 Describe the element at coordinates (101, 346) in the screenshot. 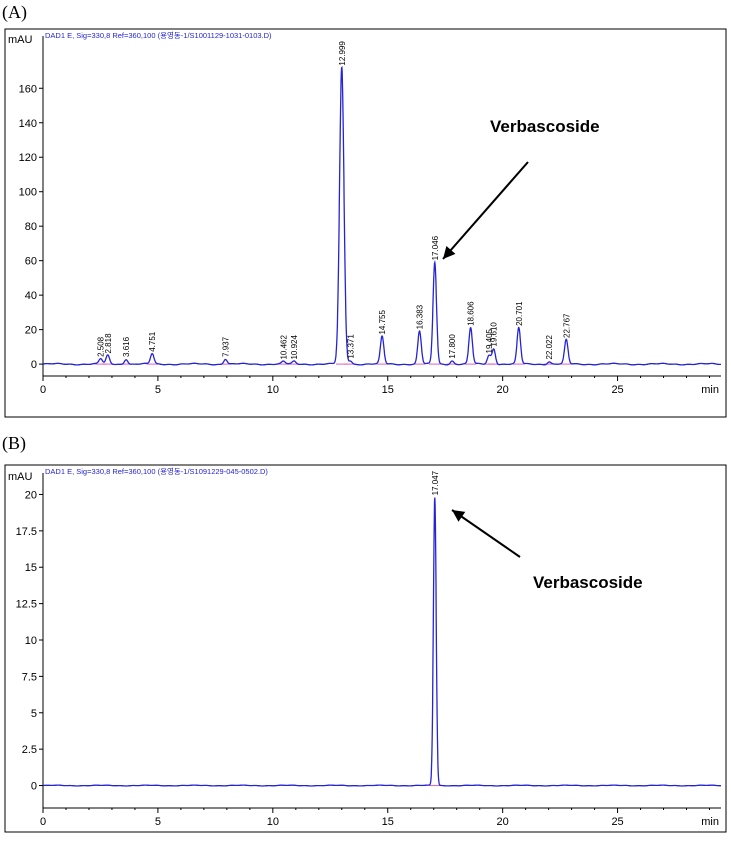

I see `peak-label: 2.508` at that location.